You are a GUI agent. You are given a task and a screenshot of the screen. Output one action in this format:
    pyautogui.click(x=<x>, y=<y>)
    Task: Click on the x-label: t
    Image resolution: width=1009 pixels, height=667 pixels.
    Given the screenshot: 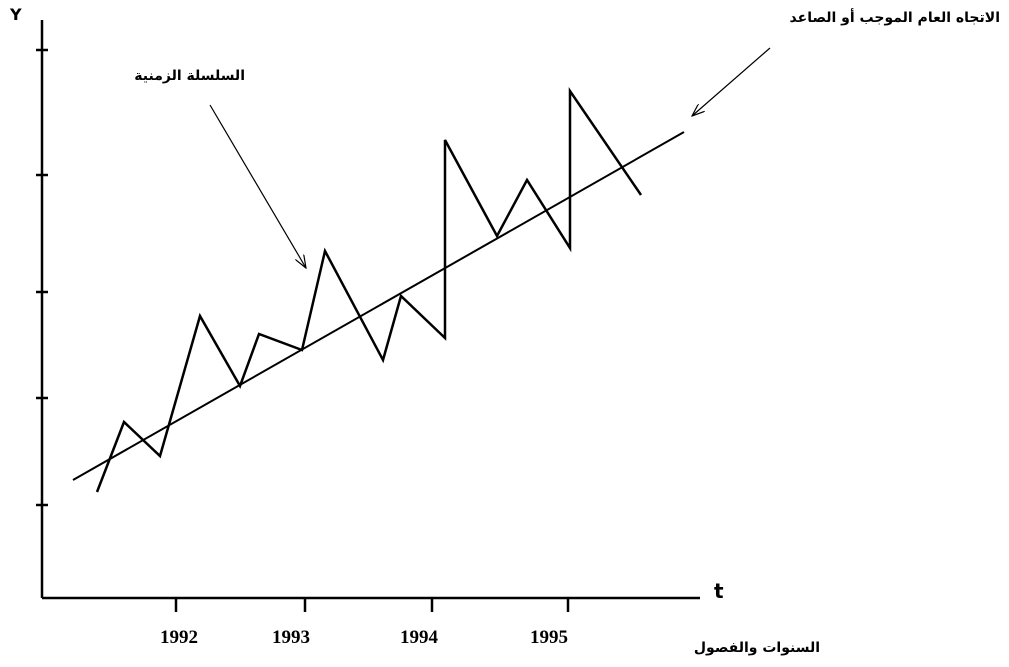 What is the action you would take?
    pyautogui.click(x=719, y=591)
    